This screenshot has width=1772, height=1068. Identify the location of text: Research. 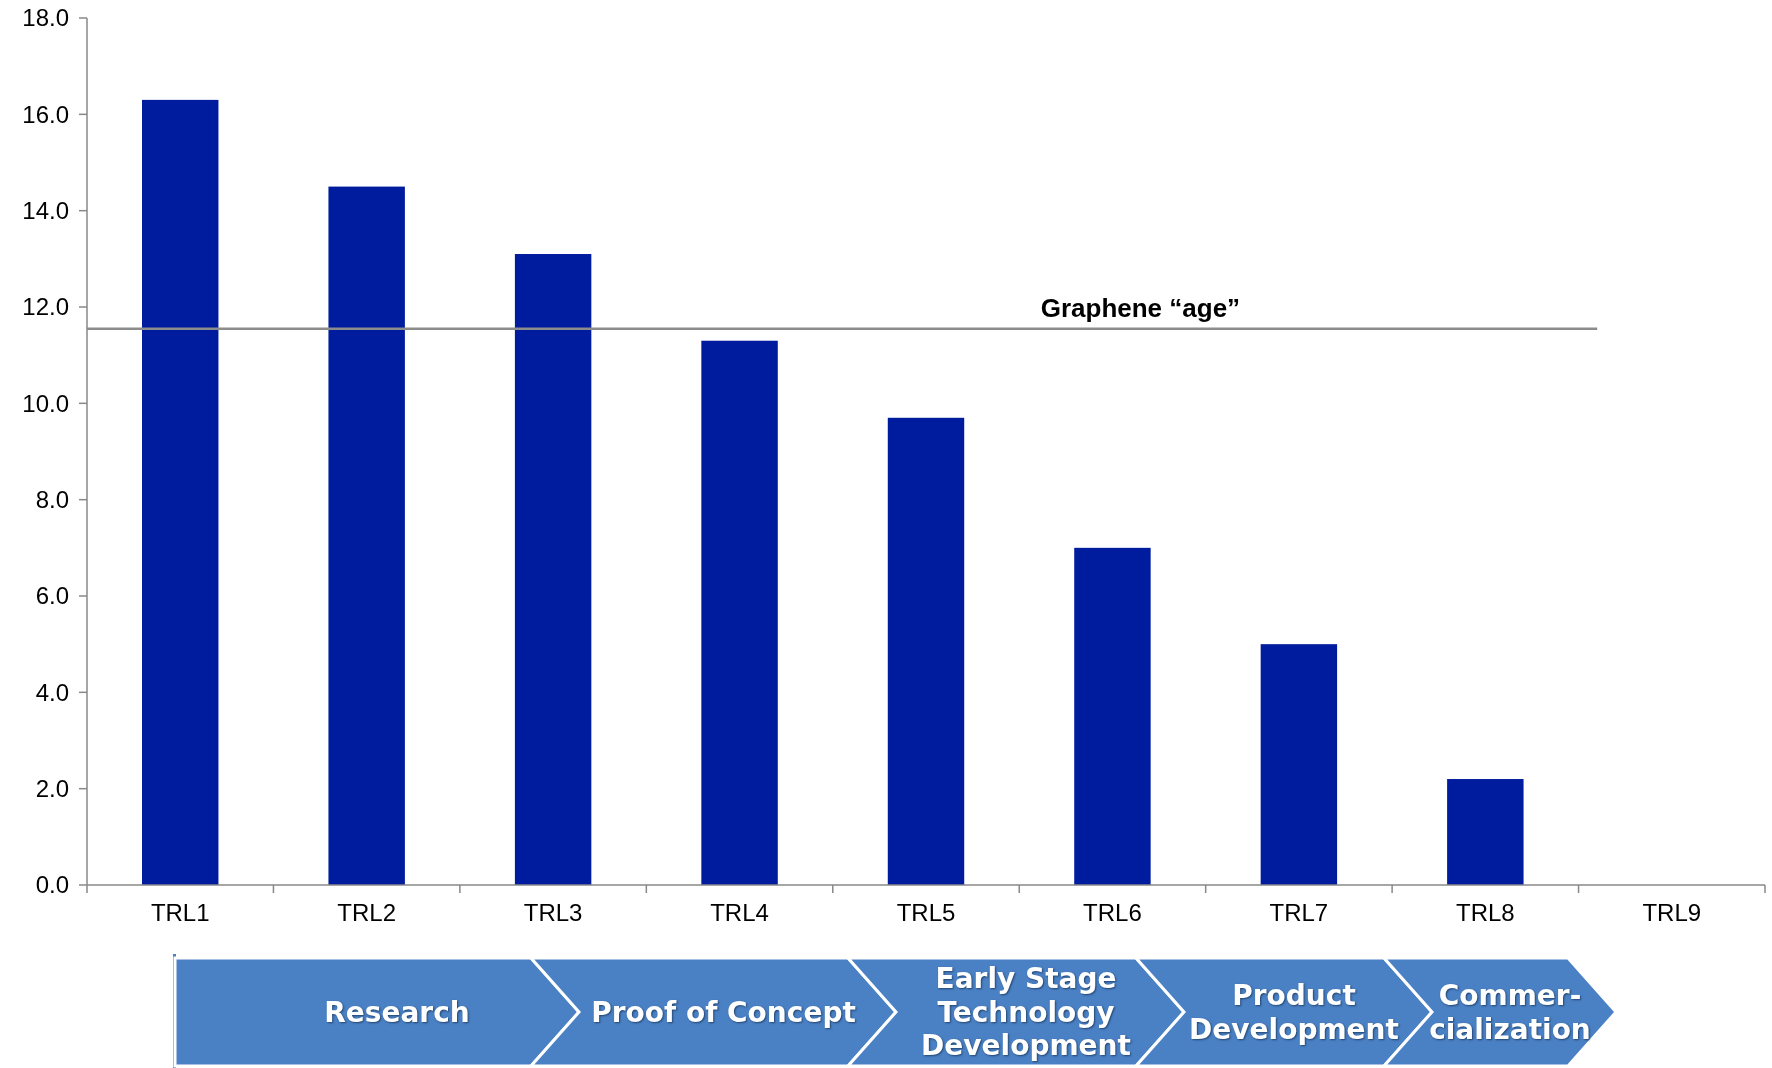
(397, 1012).